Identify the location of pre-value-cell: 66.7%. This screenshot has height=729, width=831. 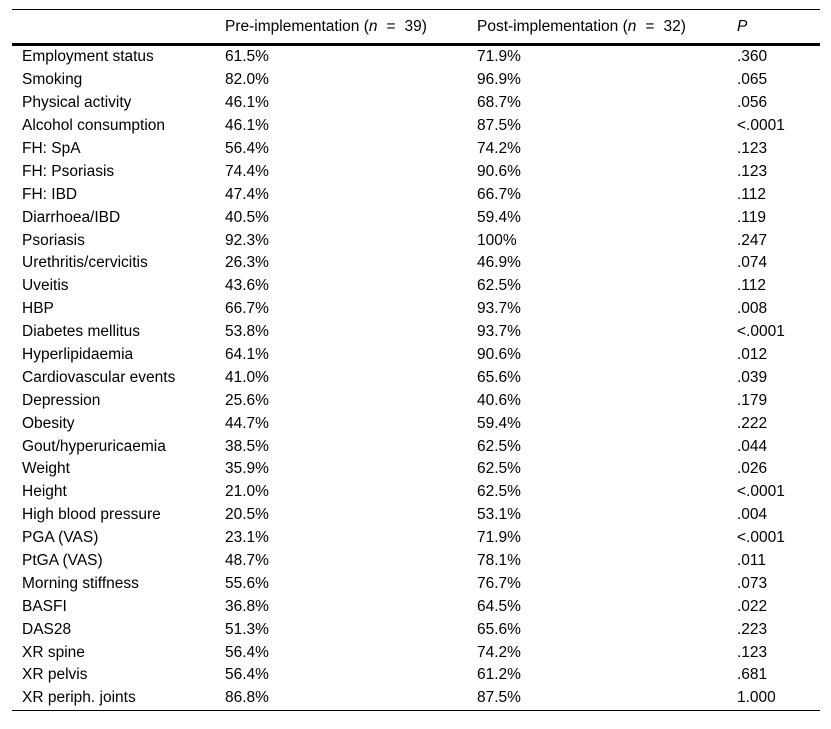
(247, 309).